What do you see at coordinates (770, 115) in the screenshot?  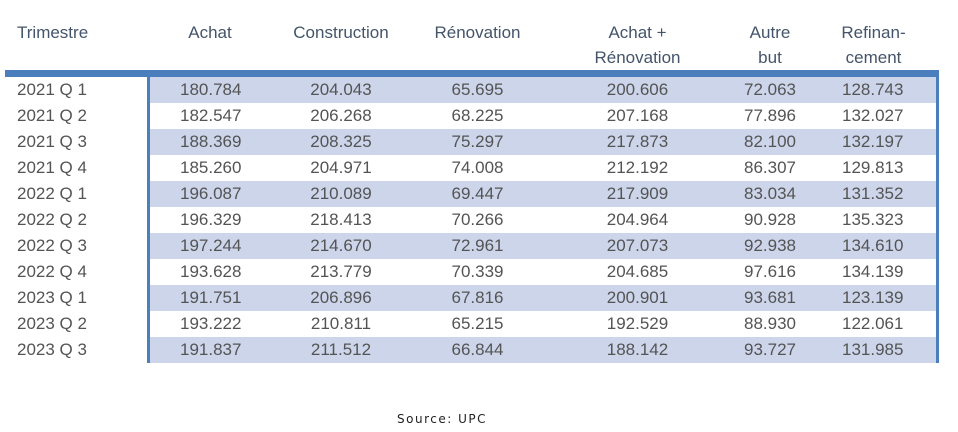 I see `value-cell-autre-but: 77.896` at bounding box center [770, 115].